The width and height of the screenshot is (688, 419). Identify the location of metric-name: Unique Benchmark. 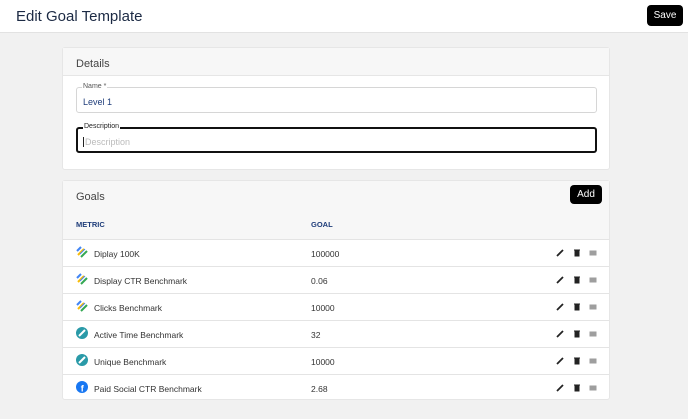
(130, 362).